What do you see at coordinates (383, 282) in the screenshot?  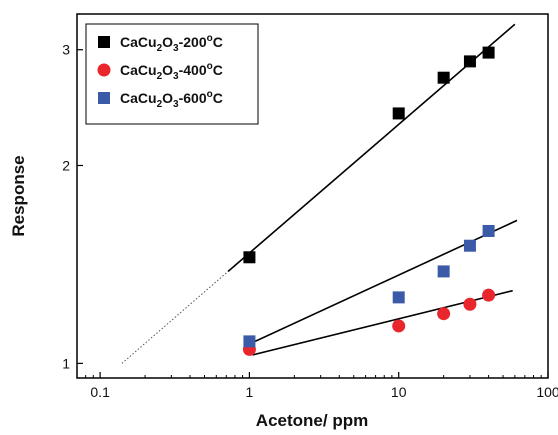 I see `fit-line` at bounding box center [383, 282].